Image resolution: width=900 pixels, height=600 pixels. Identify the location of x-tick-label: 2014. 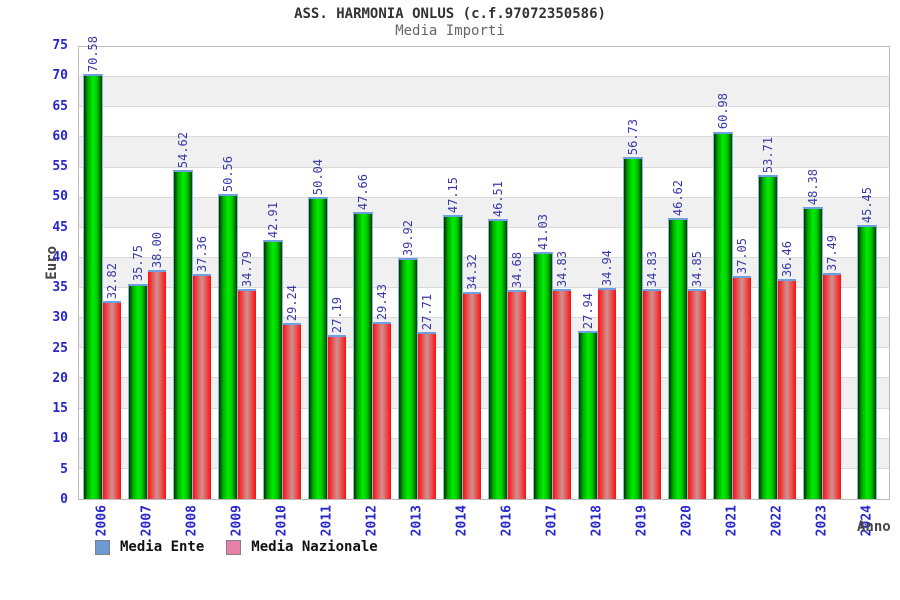
(461, 521).